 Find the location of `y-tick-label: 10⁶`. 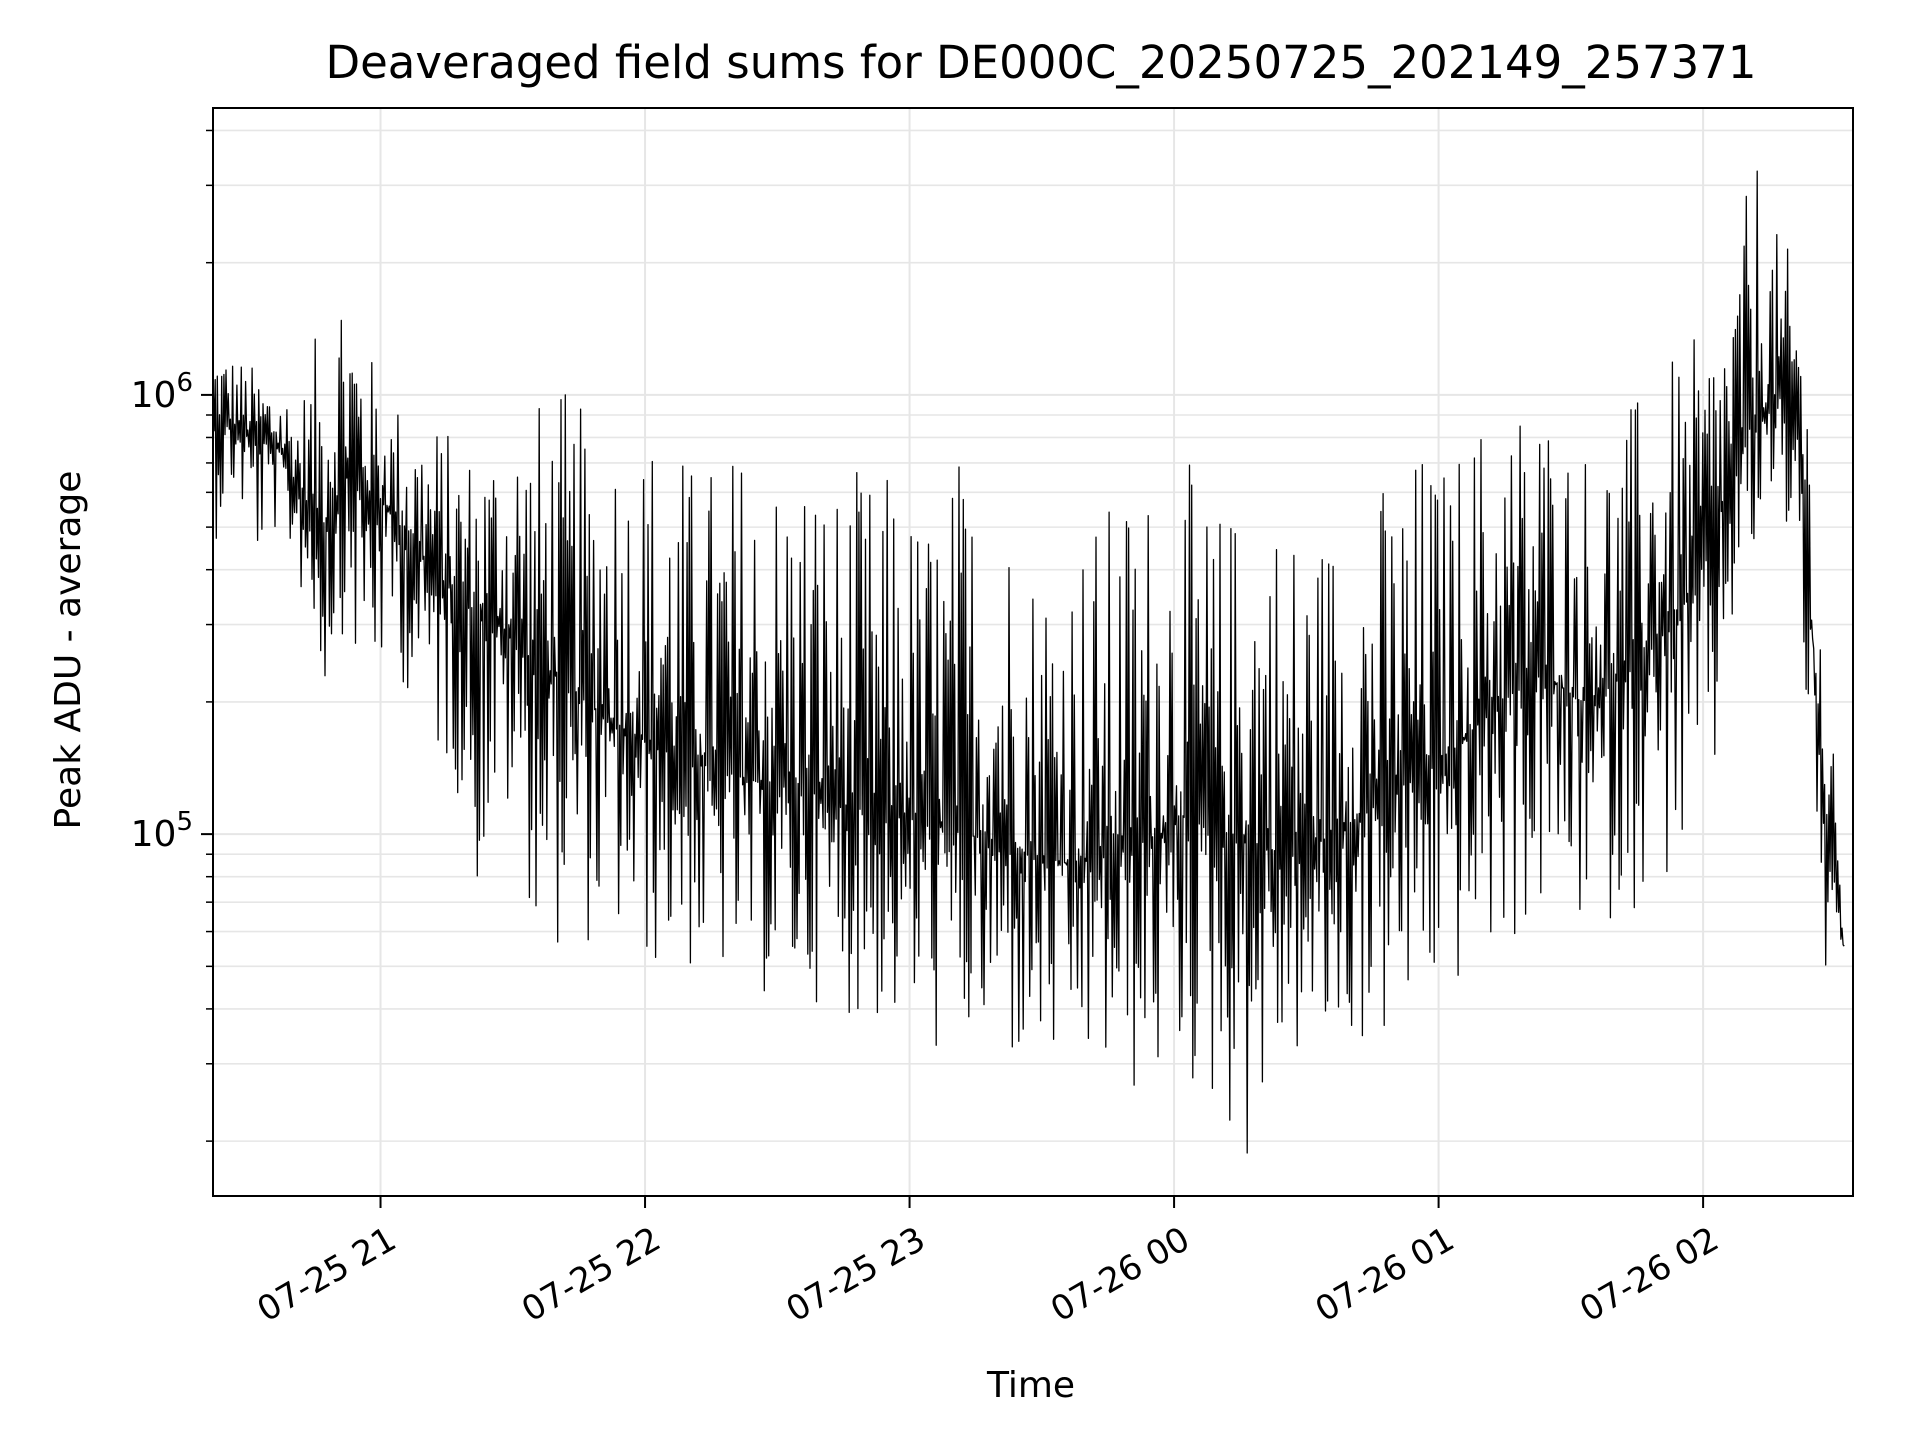

y-tick-label: 10⁶ is located at coordinates (162, 392).